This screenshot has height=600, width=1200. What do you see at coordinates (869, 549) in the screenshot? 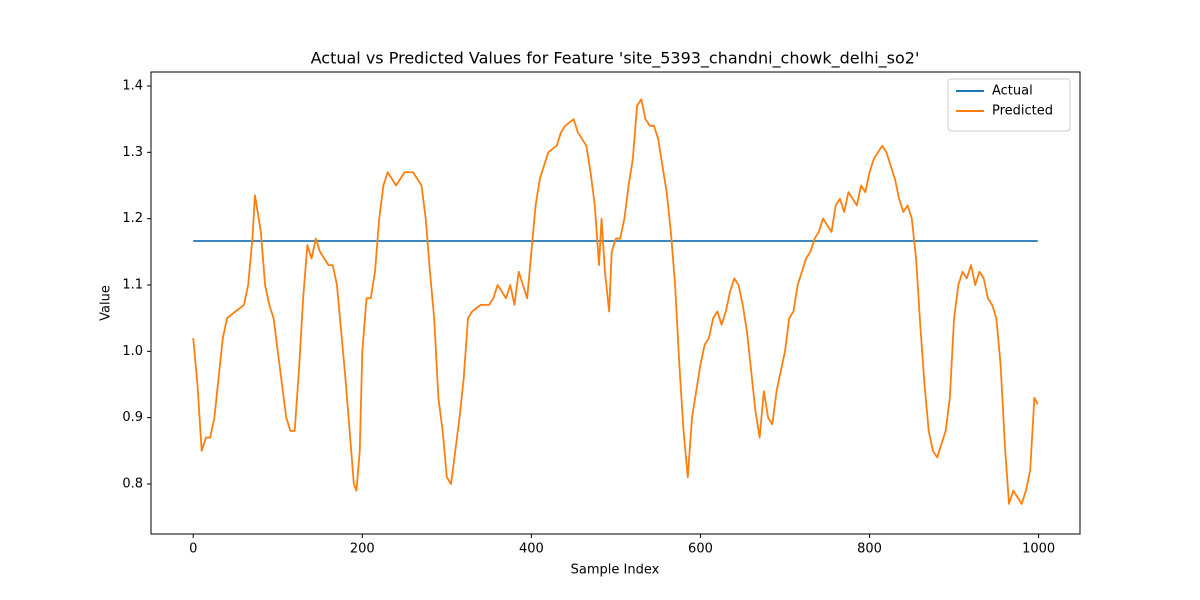
I see `x-tick-label: 800` at bounding box center [869, 549].